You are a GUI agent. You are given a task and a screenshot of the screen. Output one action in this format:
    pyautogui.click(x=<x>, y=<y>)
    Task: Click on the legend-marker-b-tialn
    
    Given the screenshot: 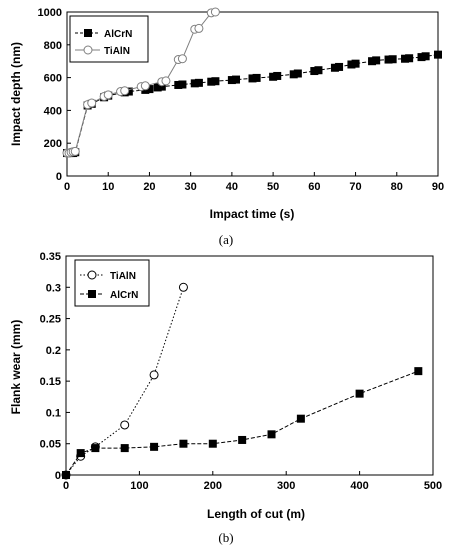 What is the action you would take?
    pyautogui.click(x=92, y=275)
    